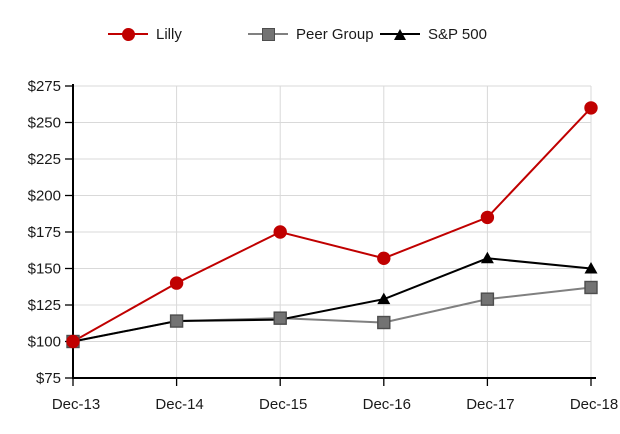 This screenshot has height=434, width=620. I want to click on peer-group-line-swatch, so click(268, 34).